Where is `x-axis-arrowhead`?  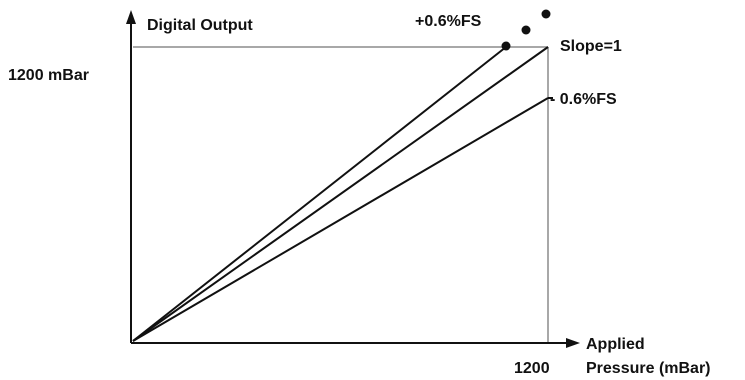 x-axis-arrowhead is located at coordinates (573, 343).